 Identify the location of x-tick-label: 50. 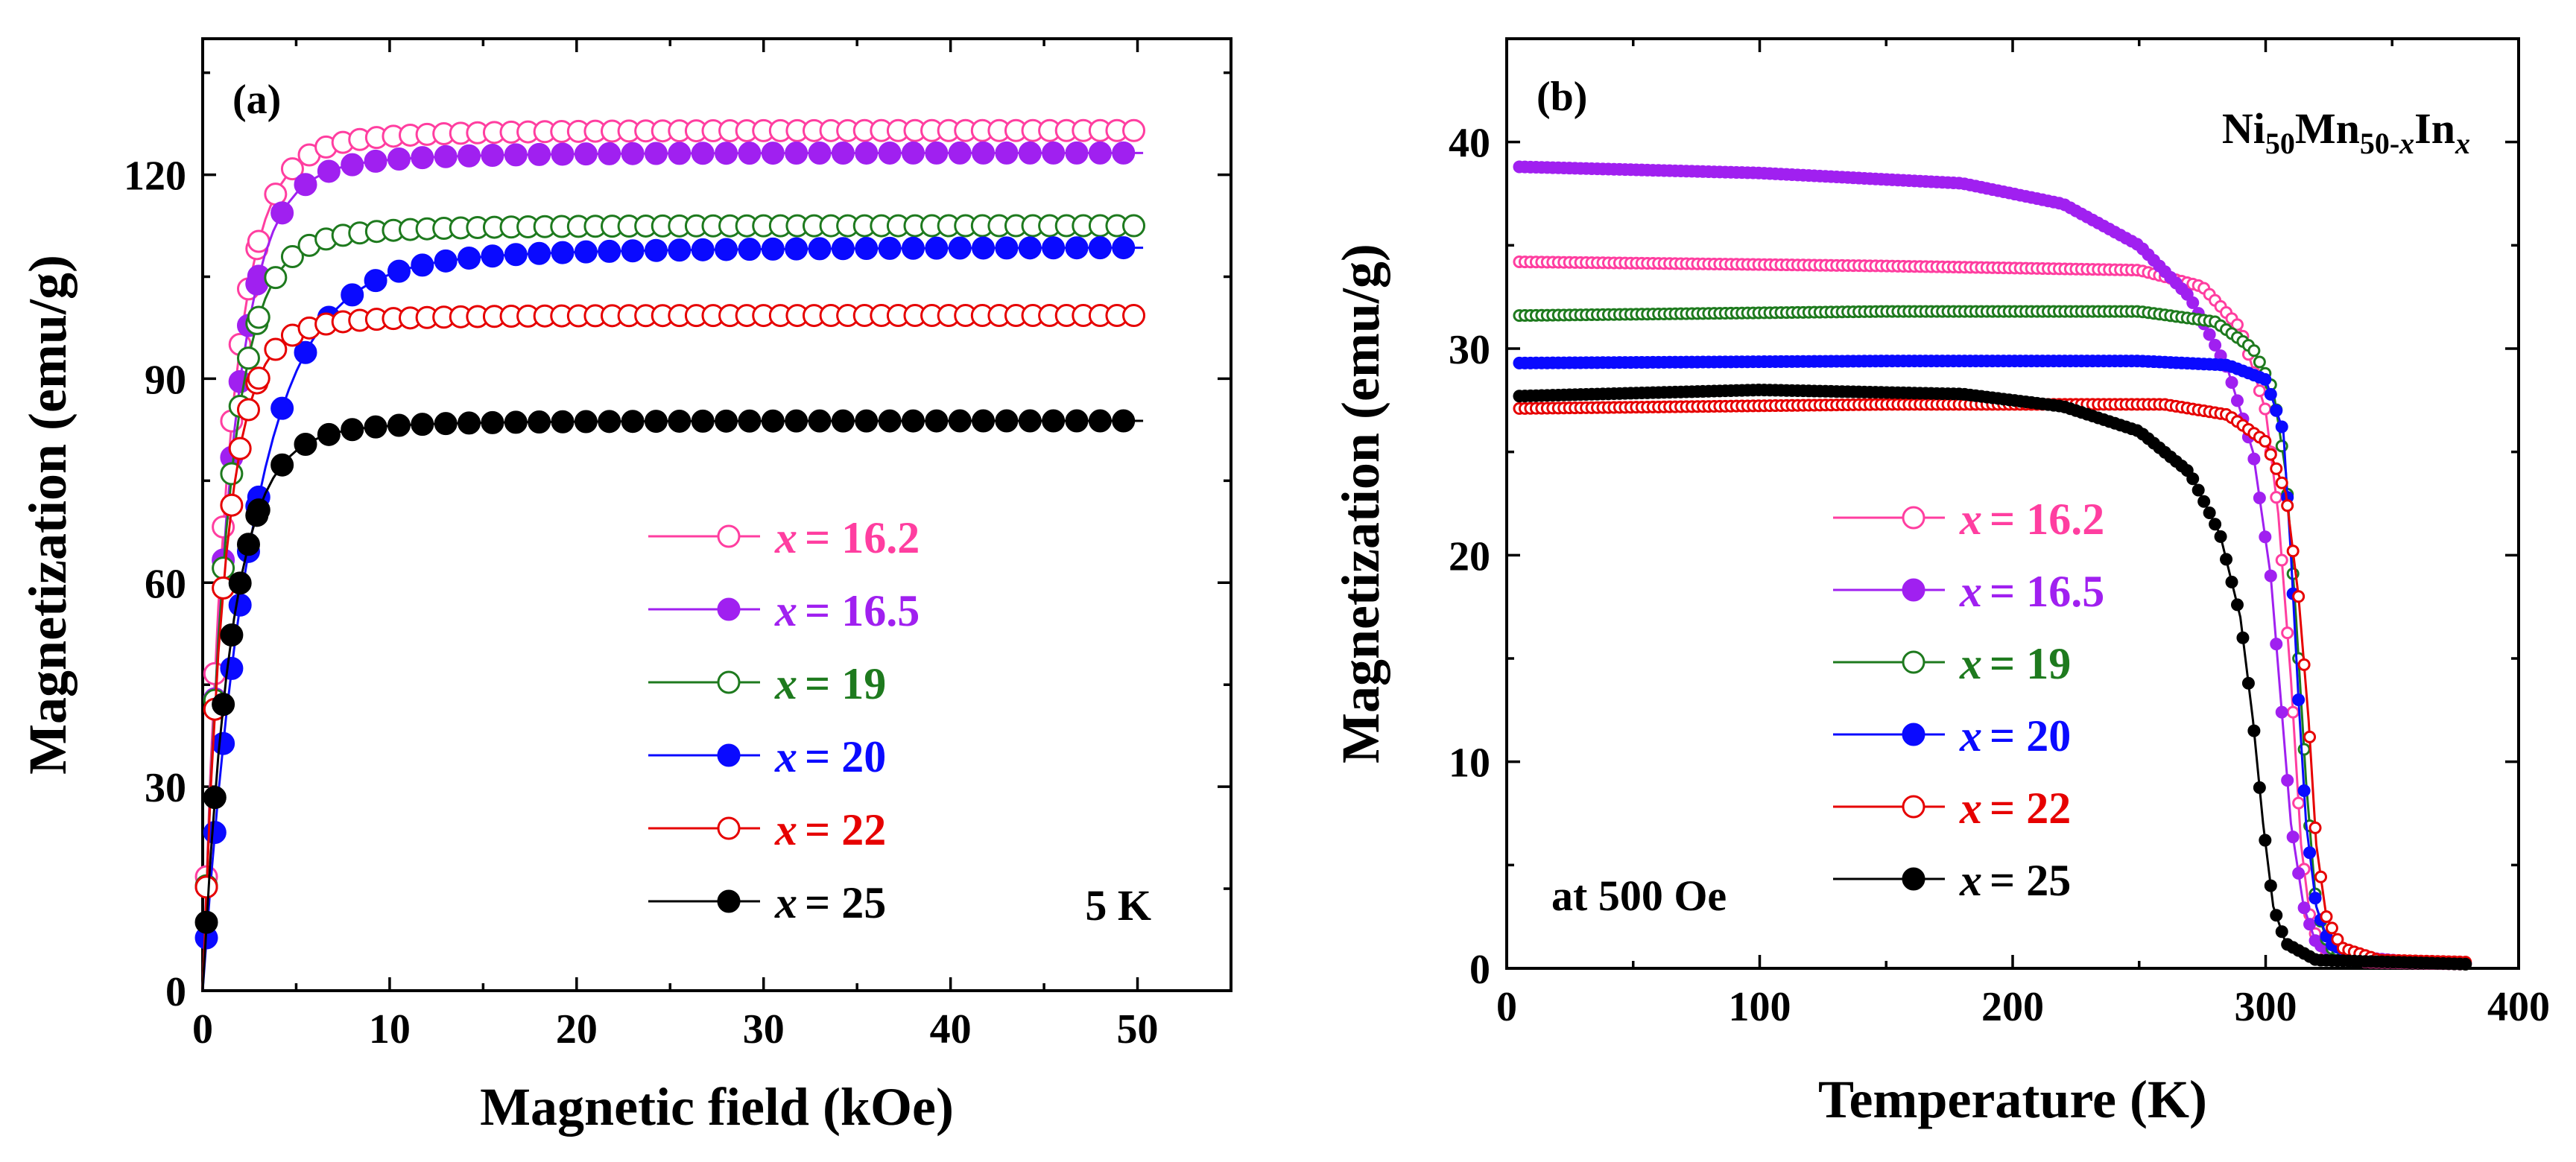
(1138, 1029).